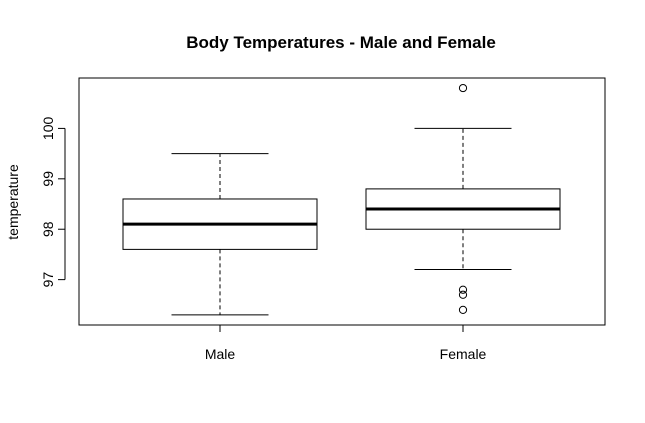 The image size is (645, 423). I want to click on y-tick-label: 99, so click(48, 179).